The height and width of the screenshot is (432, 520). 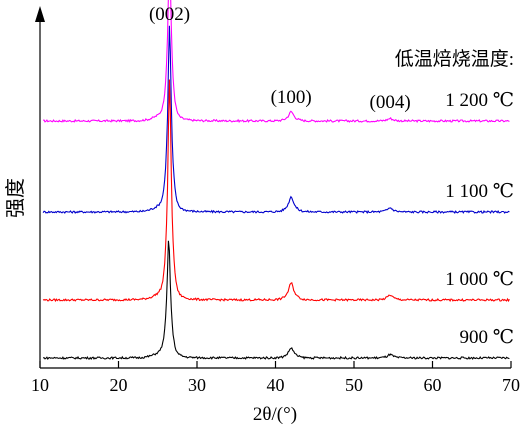 I want to click on y-axis-arrow, so click(x=40, y=14).